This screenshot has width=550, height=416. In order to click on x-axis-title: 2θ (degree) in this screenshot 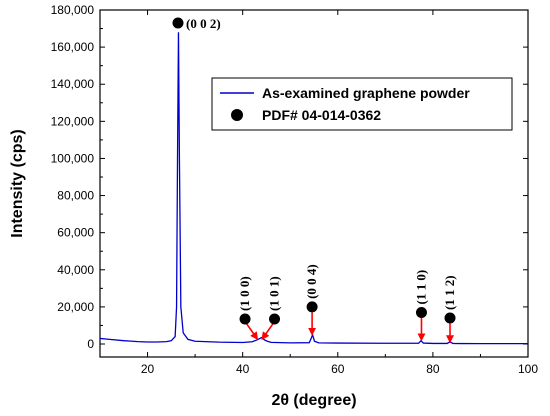, I will do `click(313, 400)`.